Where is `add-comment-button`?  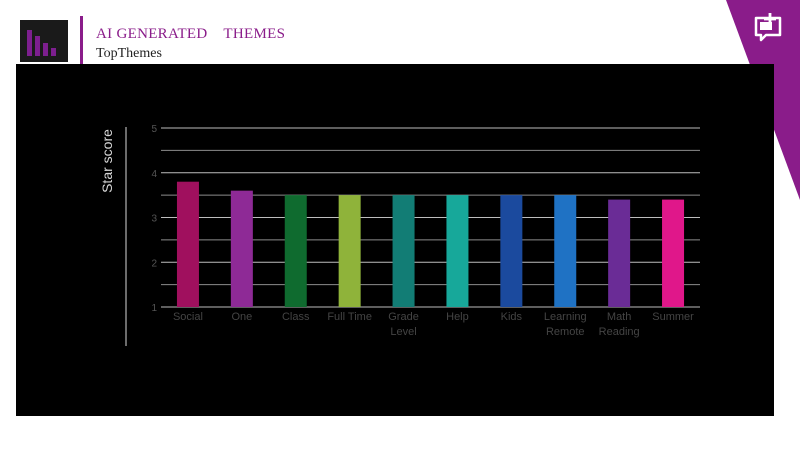
add-comment-button is located at coordinates (768, 28).